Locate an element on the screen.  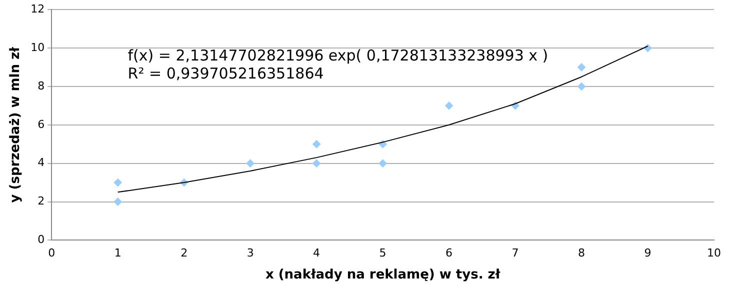
x-axis-title: x (nakłady na reklamę) w tys. zł is located at coordinates (383, 275).